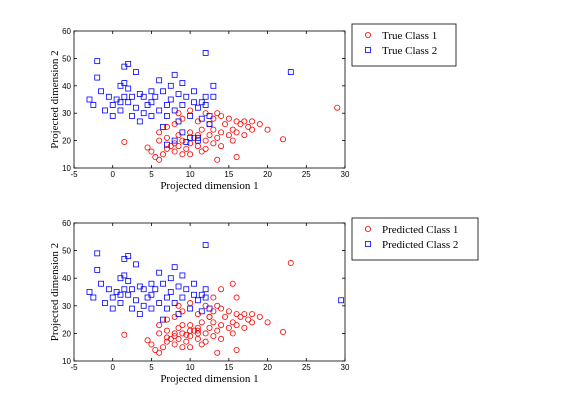  I want to click on y-tick-label: 10, so click(66, 168).